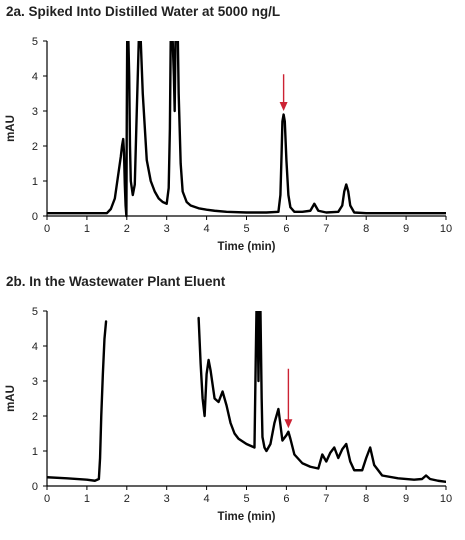  Describe the element at coordinates (116, 281) in the screenshot. I see `chart-title-2b: 2b. In the Wastewater Plant Eluent` at that location.